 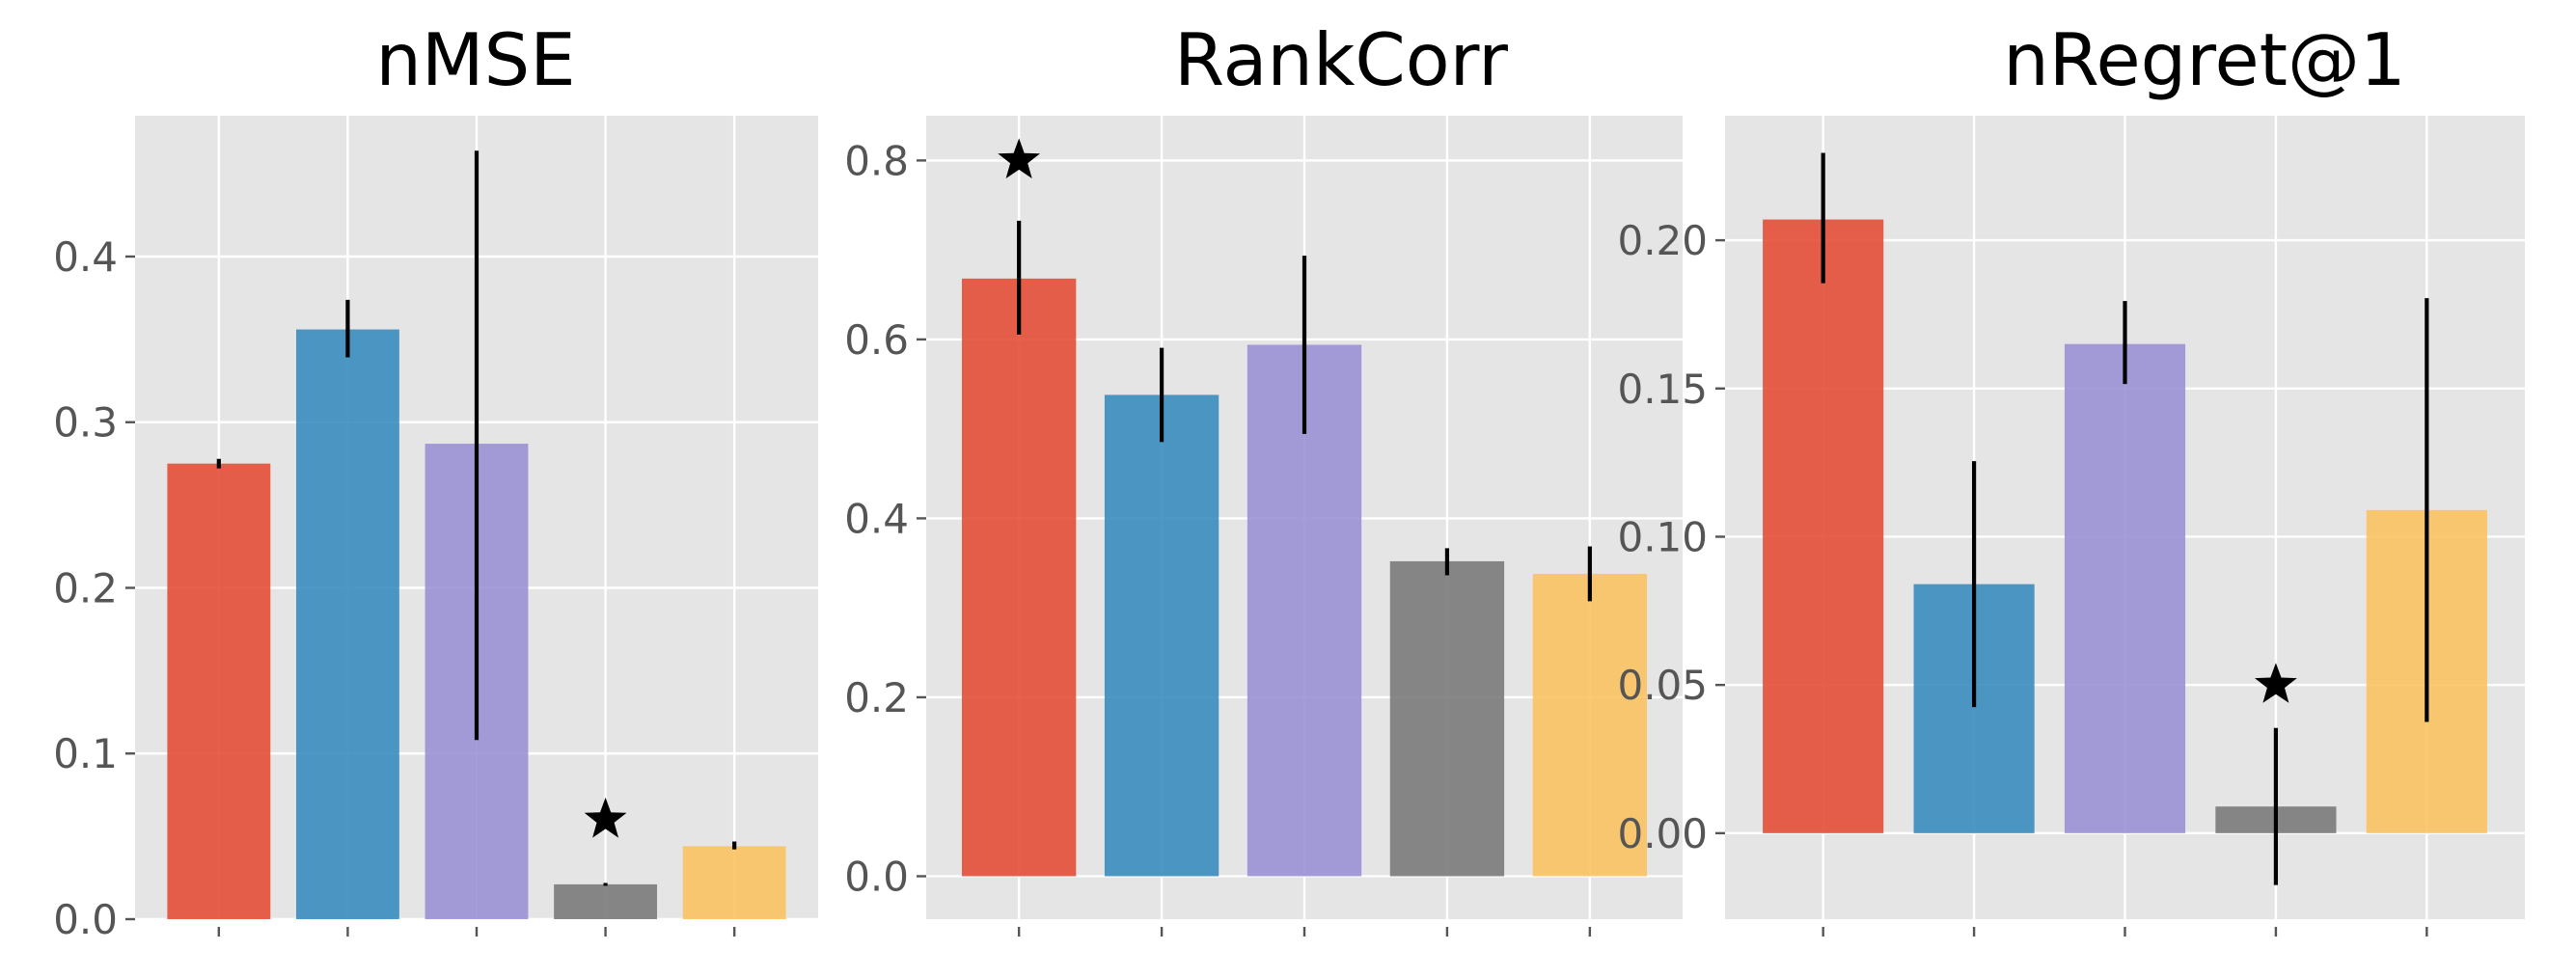 I want to click on panel-title-nregret: nRegret@1, so click(x=2204, y=59).